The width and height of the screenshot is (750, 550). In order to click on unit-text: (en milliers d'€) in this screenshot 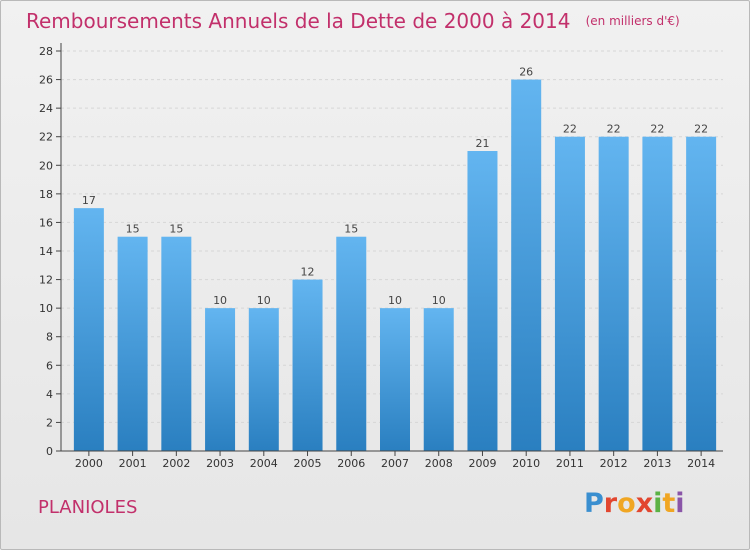, I will do `click(632, 21)`.